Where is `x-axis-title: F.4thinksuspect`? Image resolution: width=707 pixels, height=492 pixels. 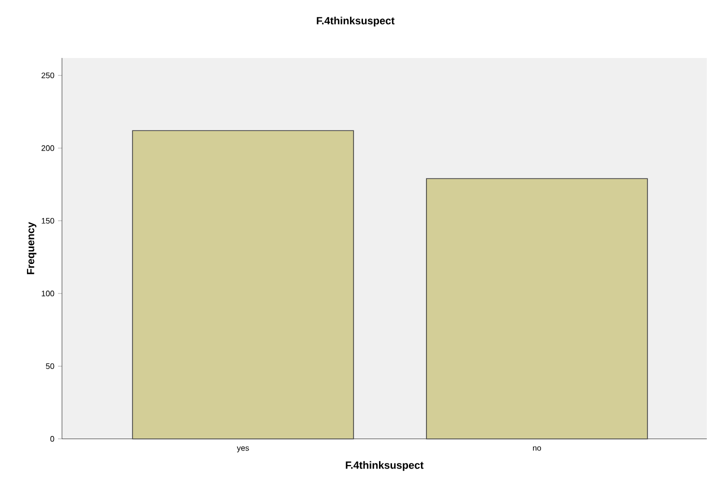
x-axis-title: F.4thinksuspect is located at coordinates (385, 466).